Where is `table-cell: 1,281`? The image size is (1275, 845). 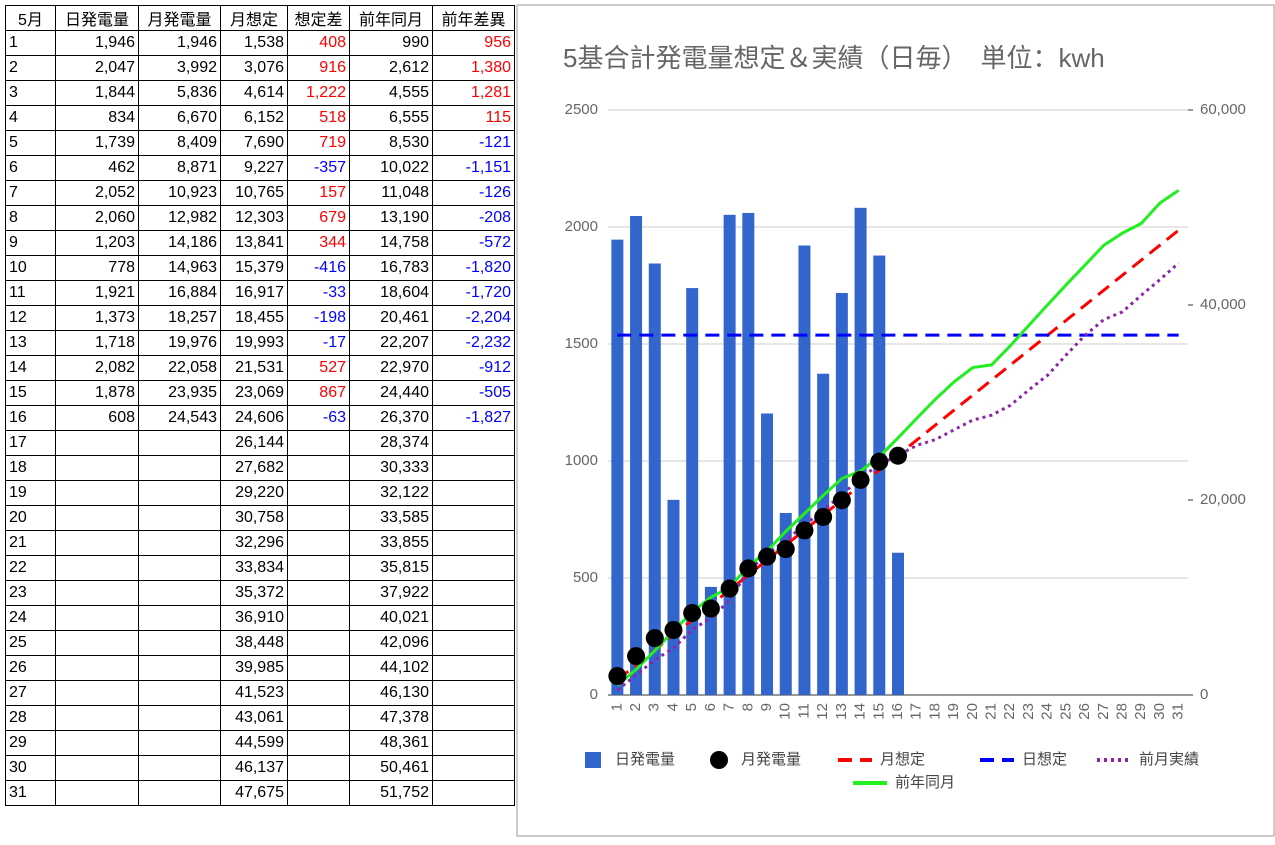
table-cell: 1,281 is located at coordinates (473, 93).